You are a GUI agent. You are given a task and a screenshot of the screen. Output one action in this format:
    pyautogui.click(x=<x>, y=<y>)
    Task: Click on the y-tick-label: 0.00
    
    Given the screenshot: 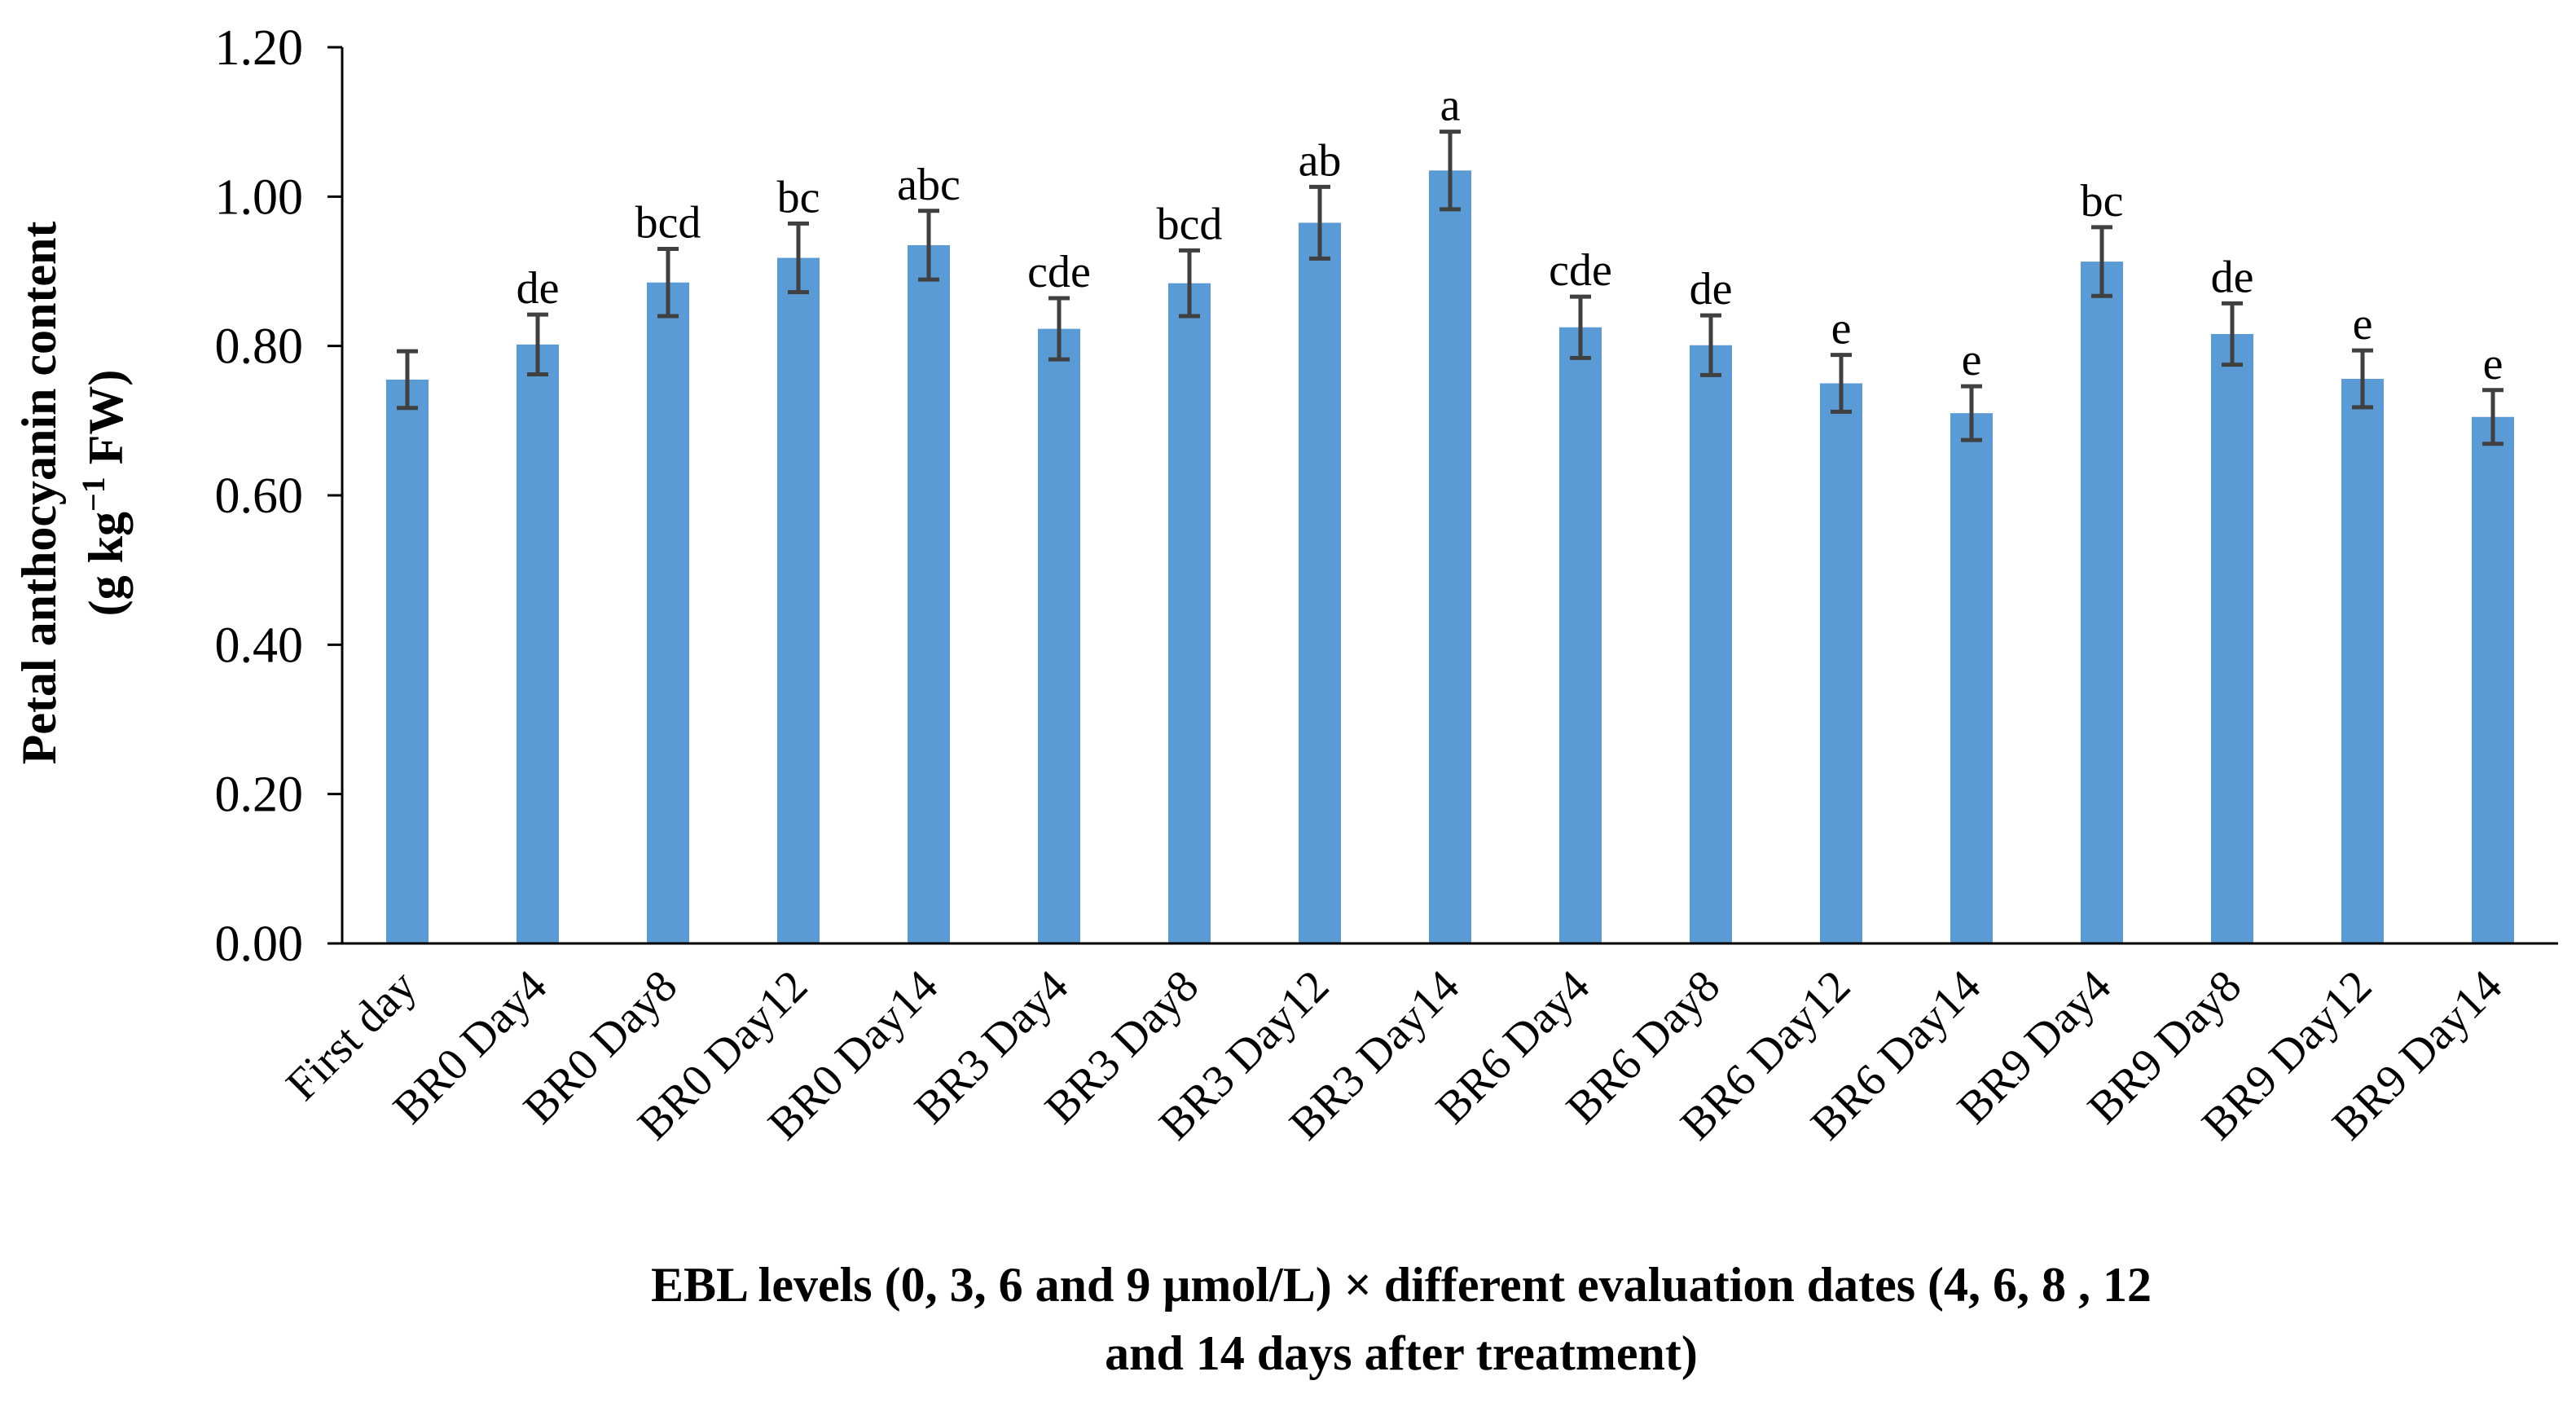 What is the action you would take?
    pyautogui.click(x=259, y=945)
    